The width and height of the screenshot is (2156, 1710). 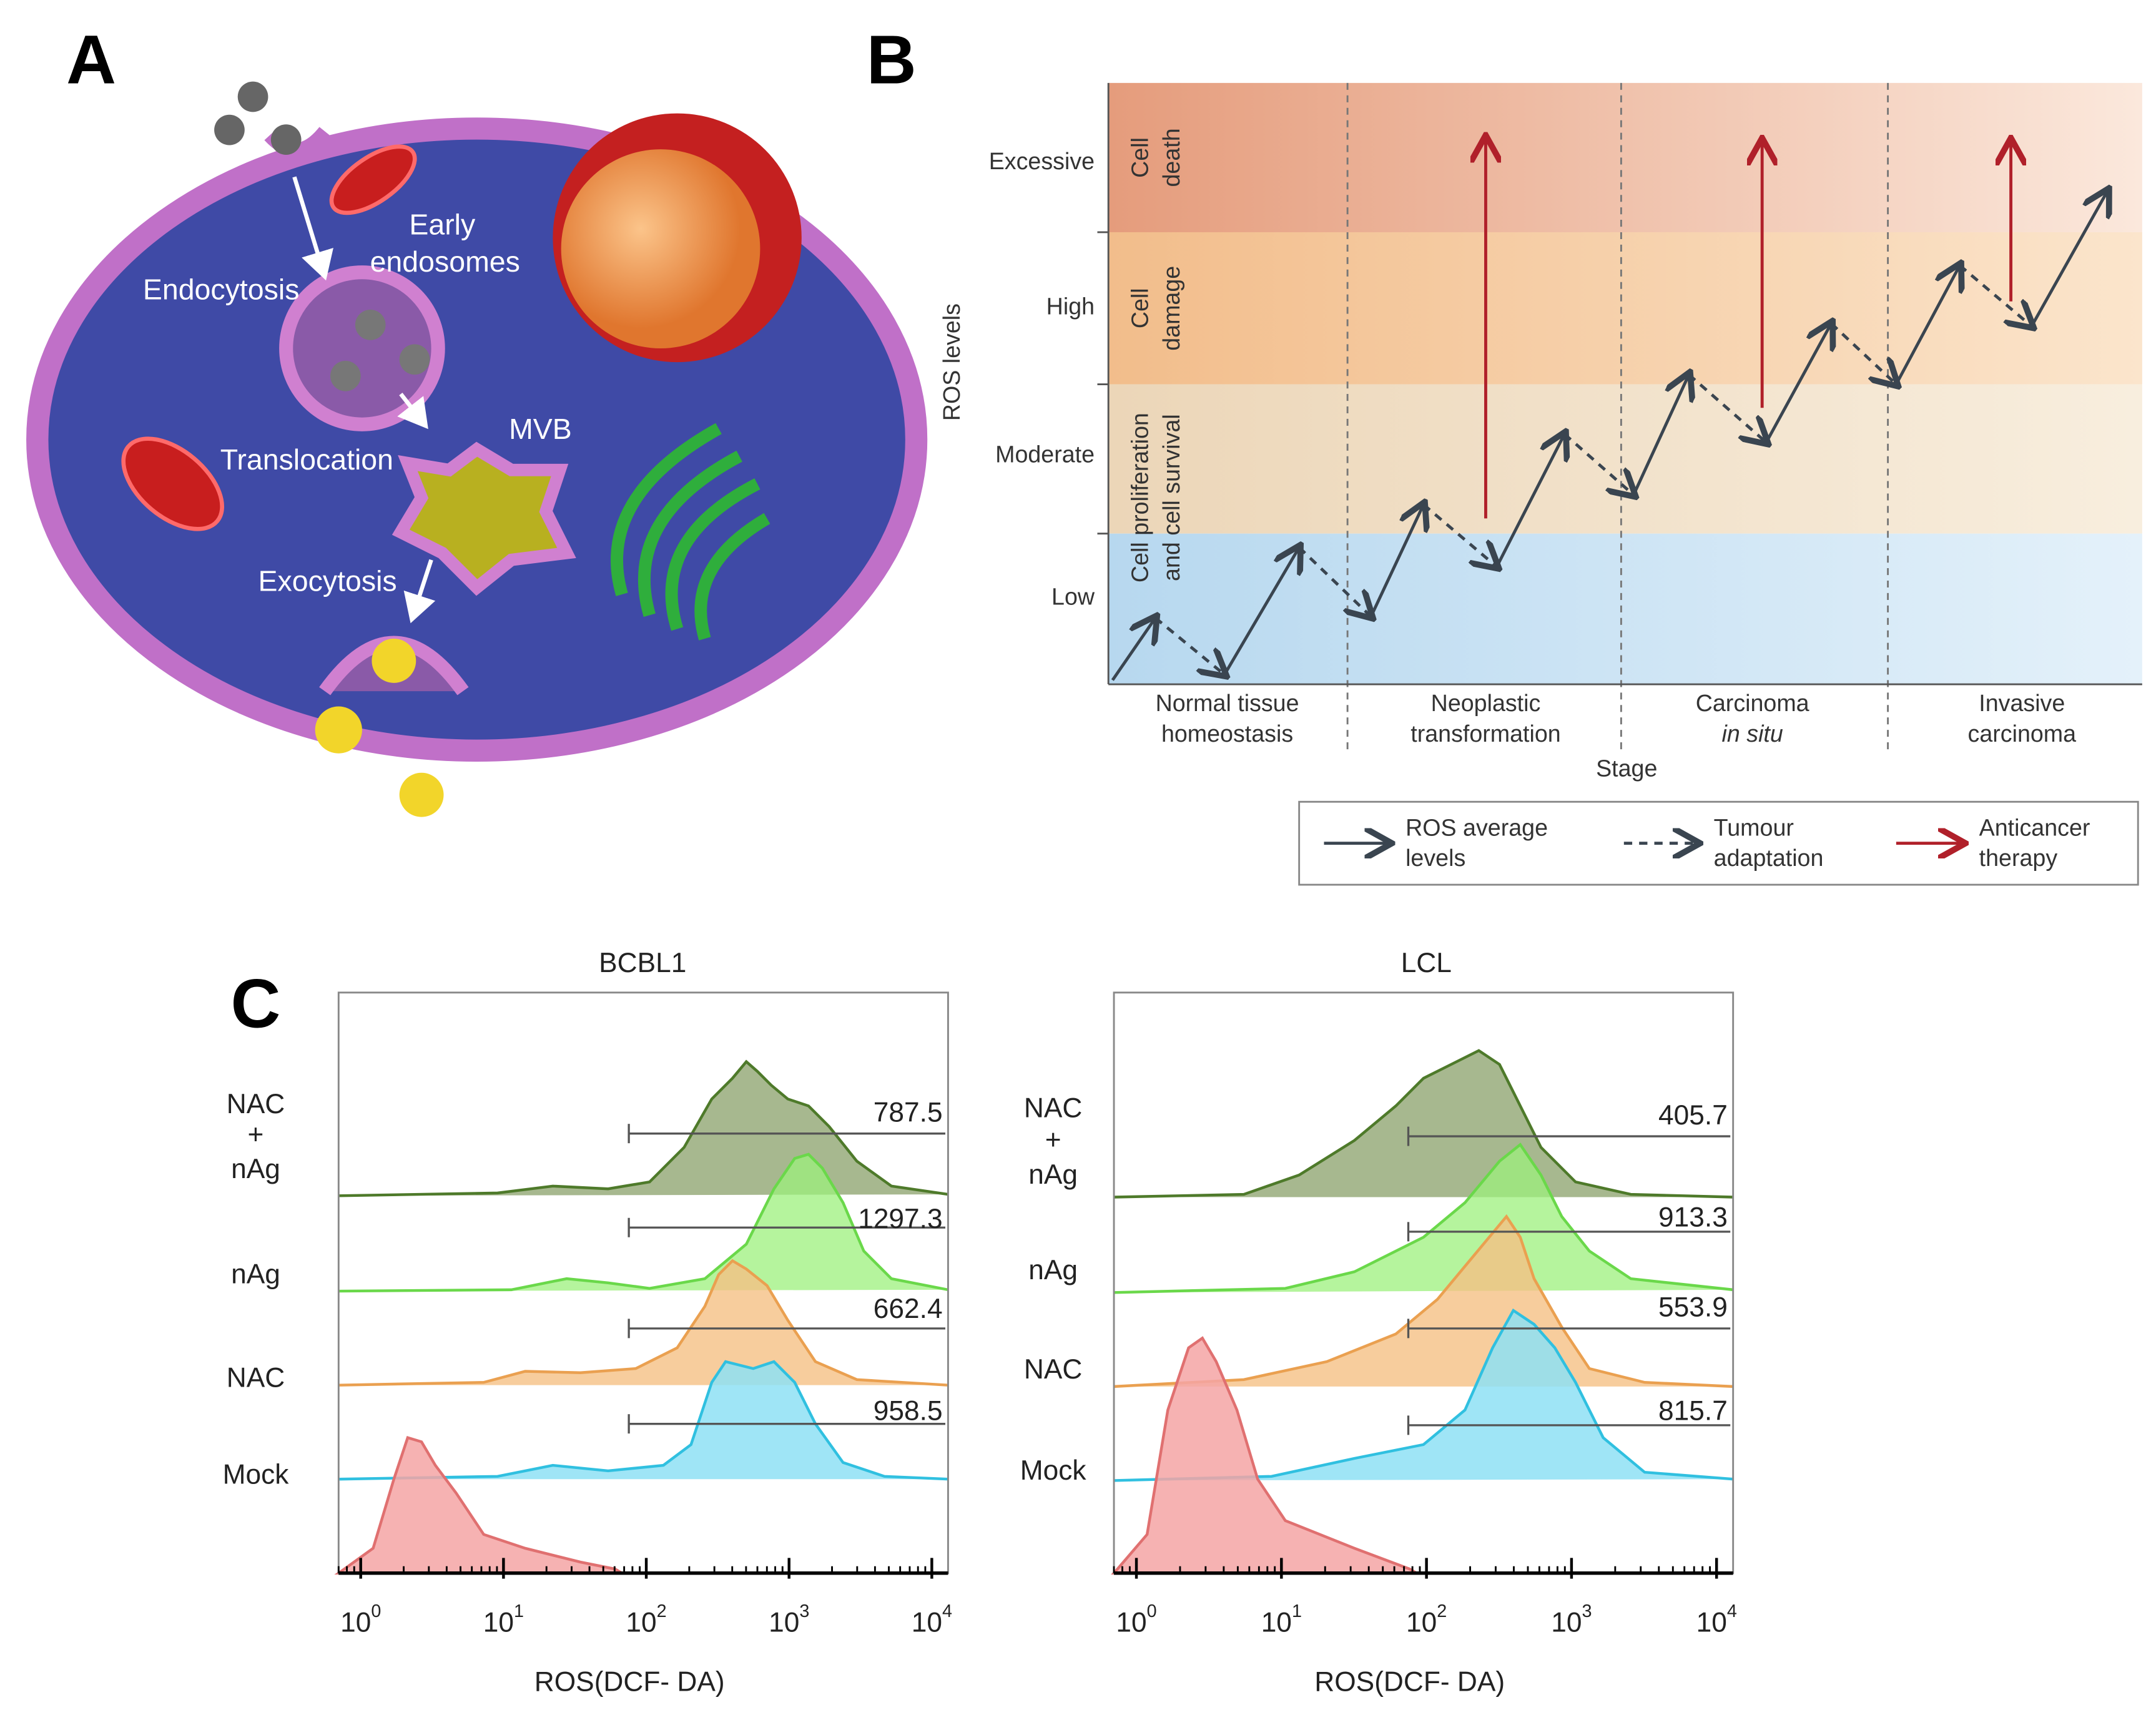 What do you see at coordinates (1693, 1217) in the screenshot?
I see `gate-value: 913.3` at bounding box center [1693, 1217].